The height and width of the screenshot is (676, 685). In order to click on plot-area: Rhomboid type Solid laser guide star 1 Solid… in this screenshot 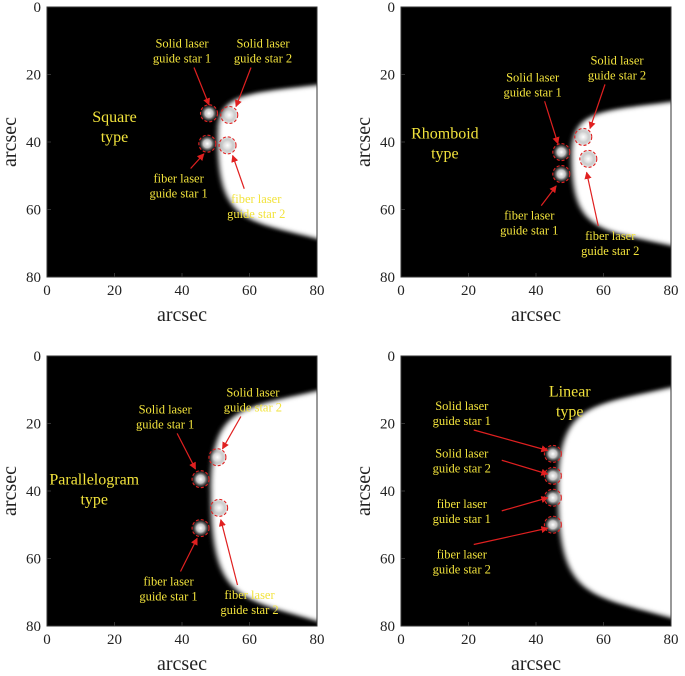, I will do `click(541, 155)`.